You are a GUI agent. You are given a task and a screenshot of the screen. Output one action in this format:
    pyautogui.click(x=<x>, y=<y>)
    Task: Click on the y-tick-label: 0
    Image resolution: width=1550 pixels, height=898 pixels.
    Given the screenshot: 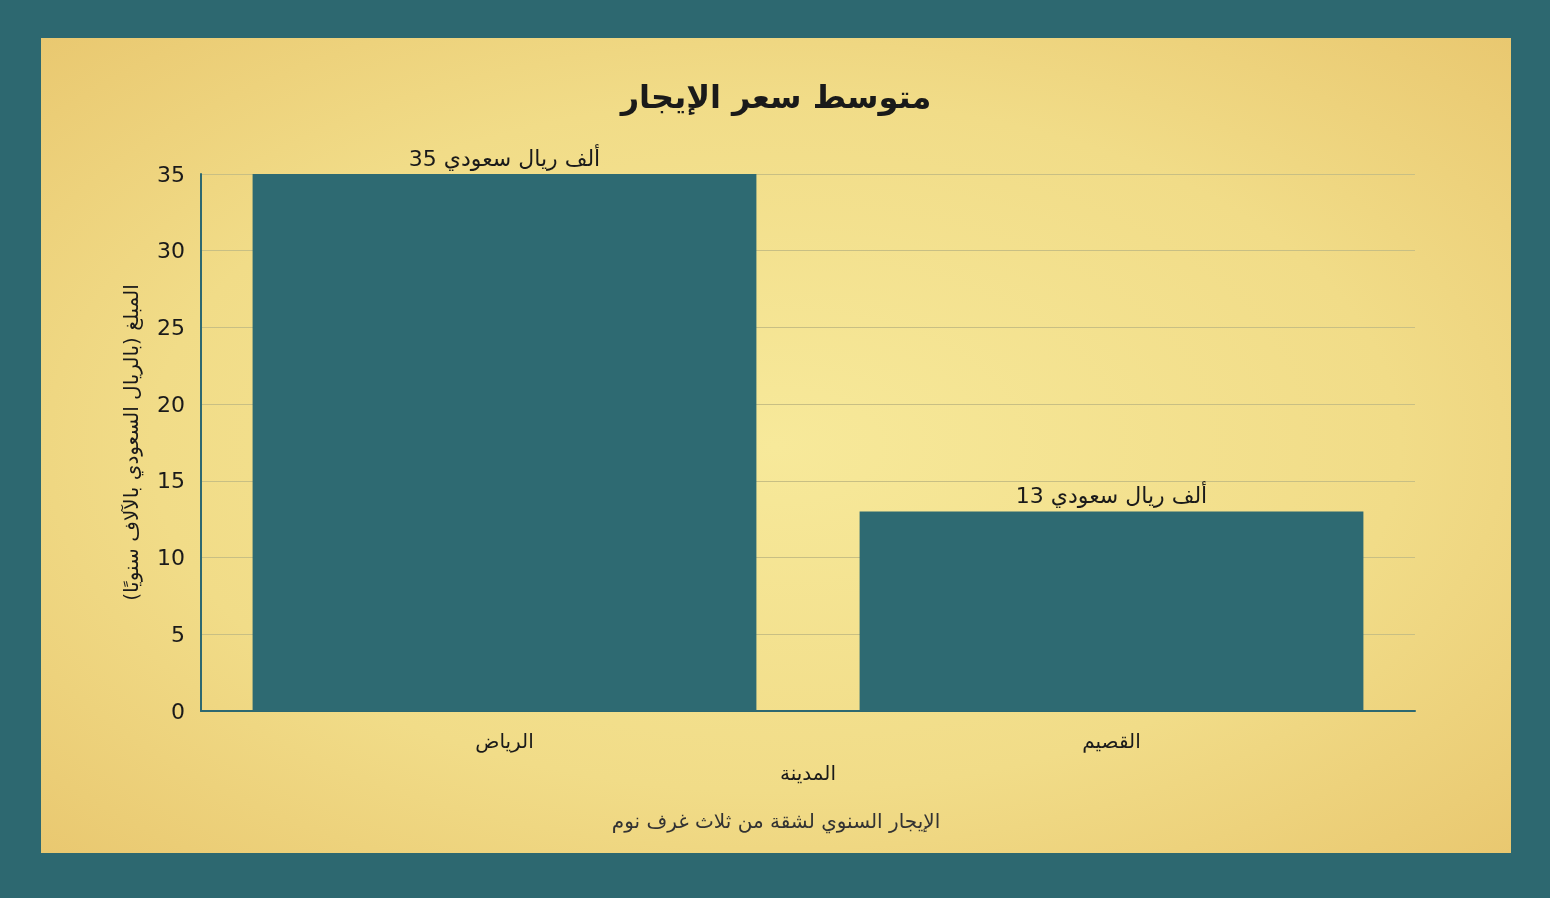 What is the action you would take?
    pyautogui.click(x=178, y=711)
    